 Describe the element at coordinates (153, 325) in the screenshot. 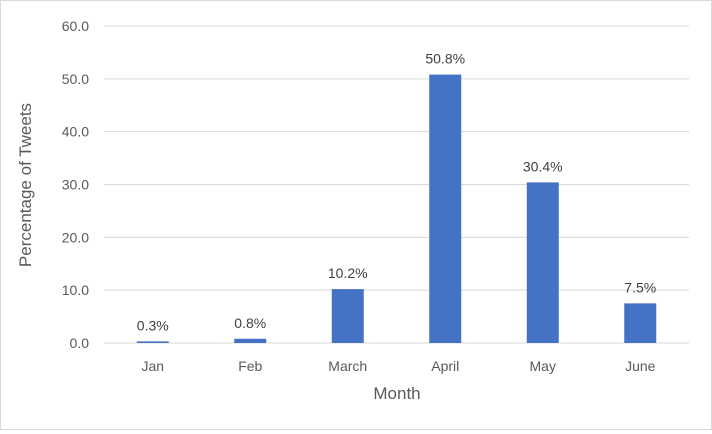

I see `data-label: 0.3%` at that location.